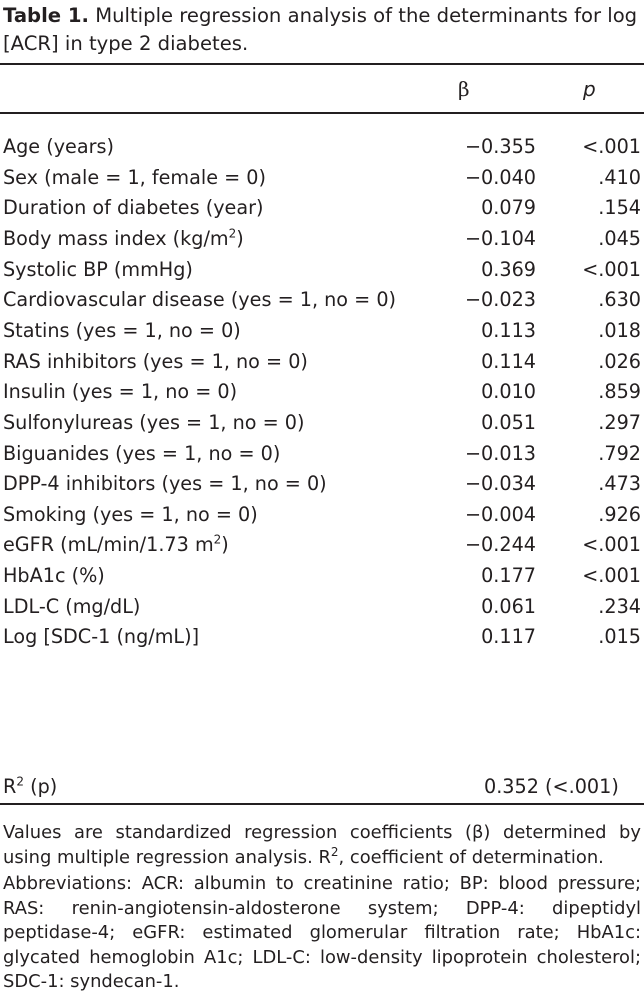 The image size is (644, 995). I want to click on beta-value: −0.034, so click(500, 484).